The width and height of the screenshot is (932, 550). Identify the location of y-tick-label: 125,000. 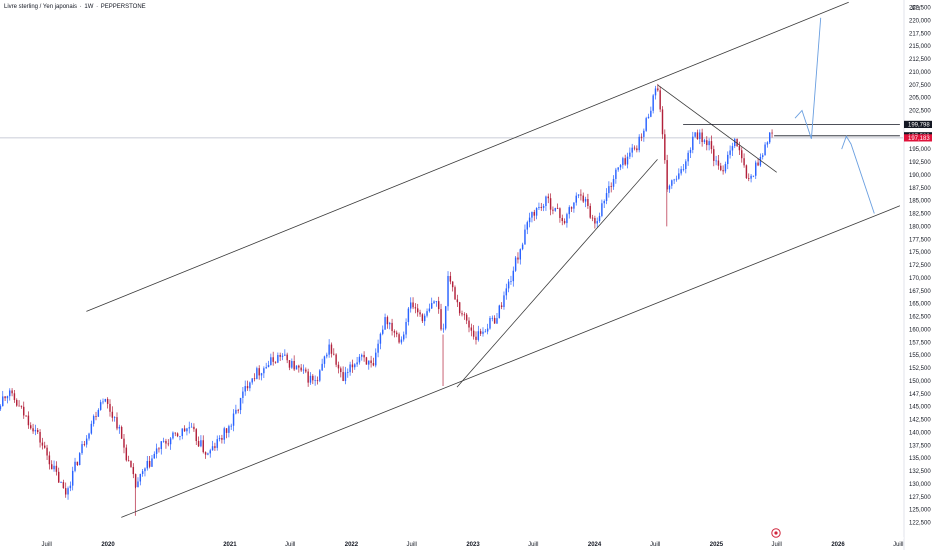
(920, 511).